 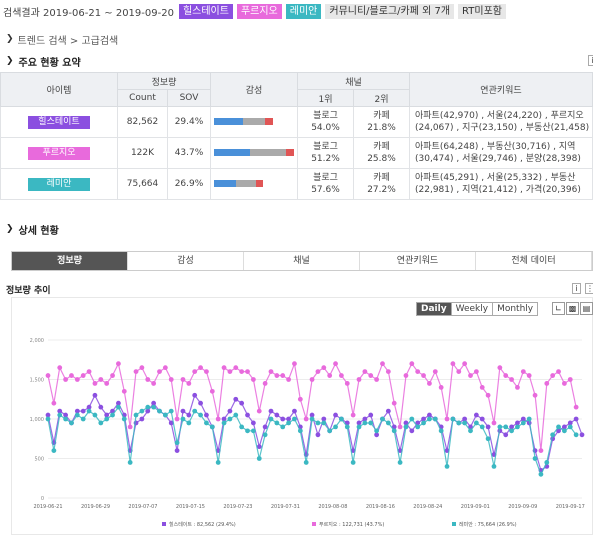 I want to click on item-badge: 레미안, so click(x=59, y=184).